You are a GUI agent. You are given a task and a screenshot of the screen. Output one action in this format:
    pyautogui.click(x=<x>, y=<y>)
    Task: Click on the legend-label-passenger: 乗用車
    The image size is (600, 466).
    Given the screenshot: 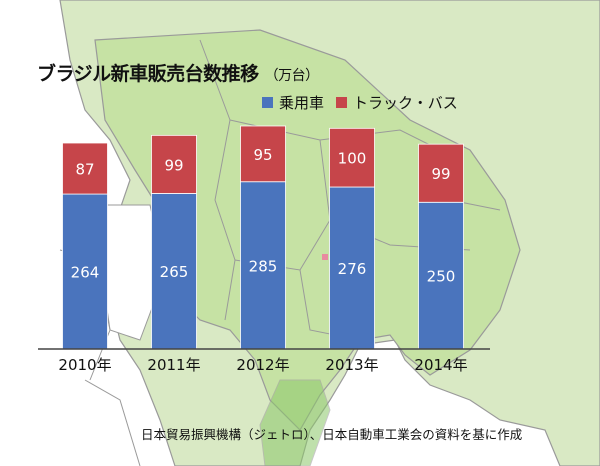 What is the action you would take?
    pyautogui.click(x=302, y=103)
    